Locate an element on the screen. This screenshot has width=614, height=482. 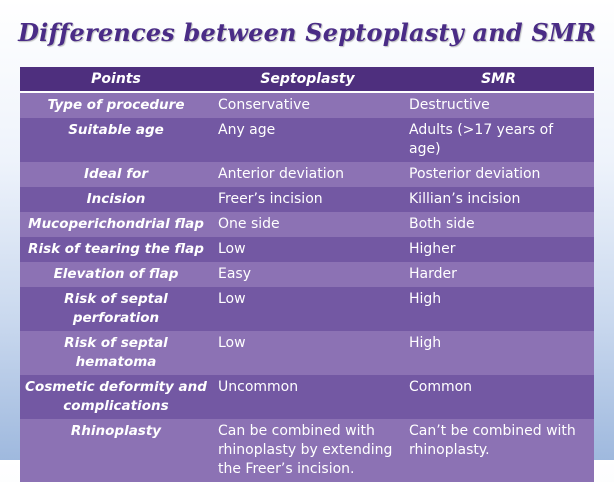
row-septoplasty: Freer’s incision is located at coordinates (307, 199).